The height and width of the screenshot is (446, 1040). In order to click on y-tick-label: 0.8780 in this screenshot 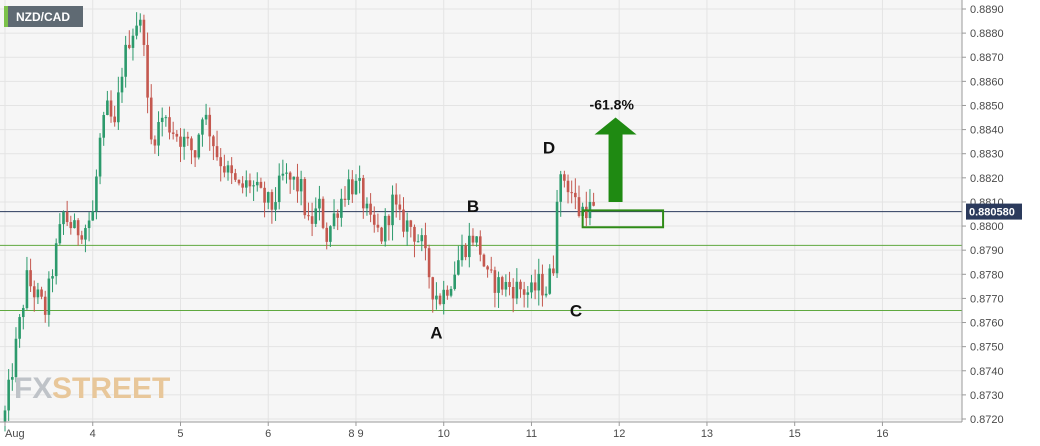, I will do `click(987, 275)`.